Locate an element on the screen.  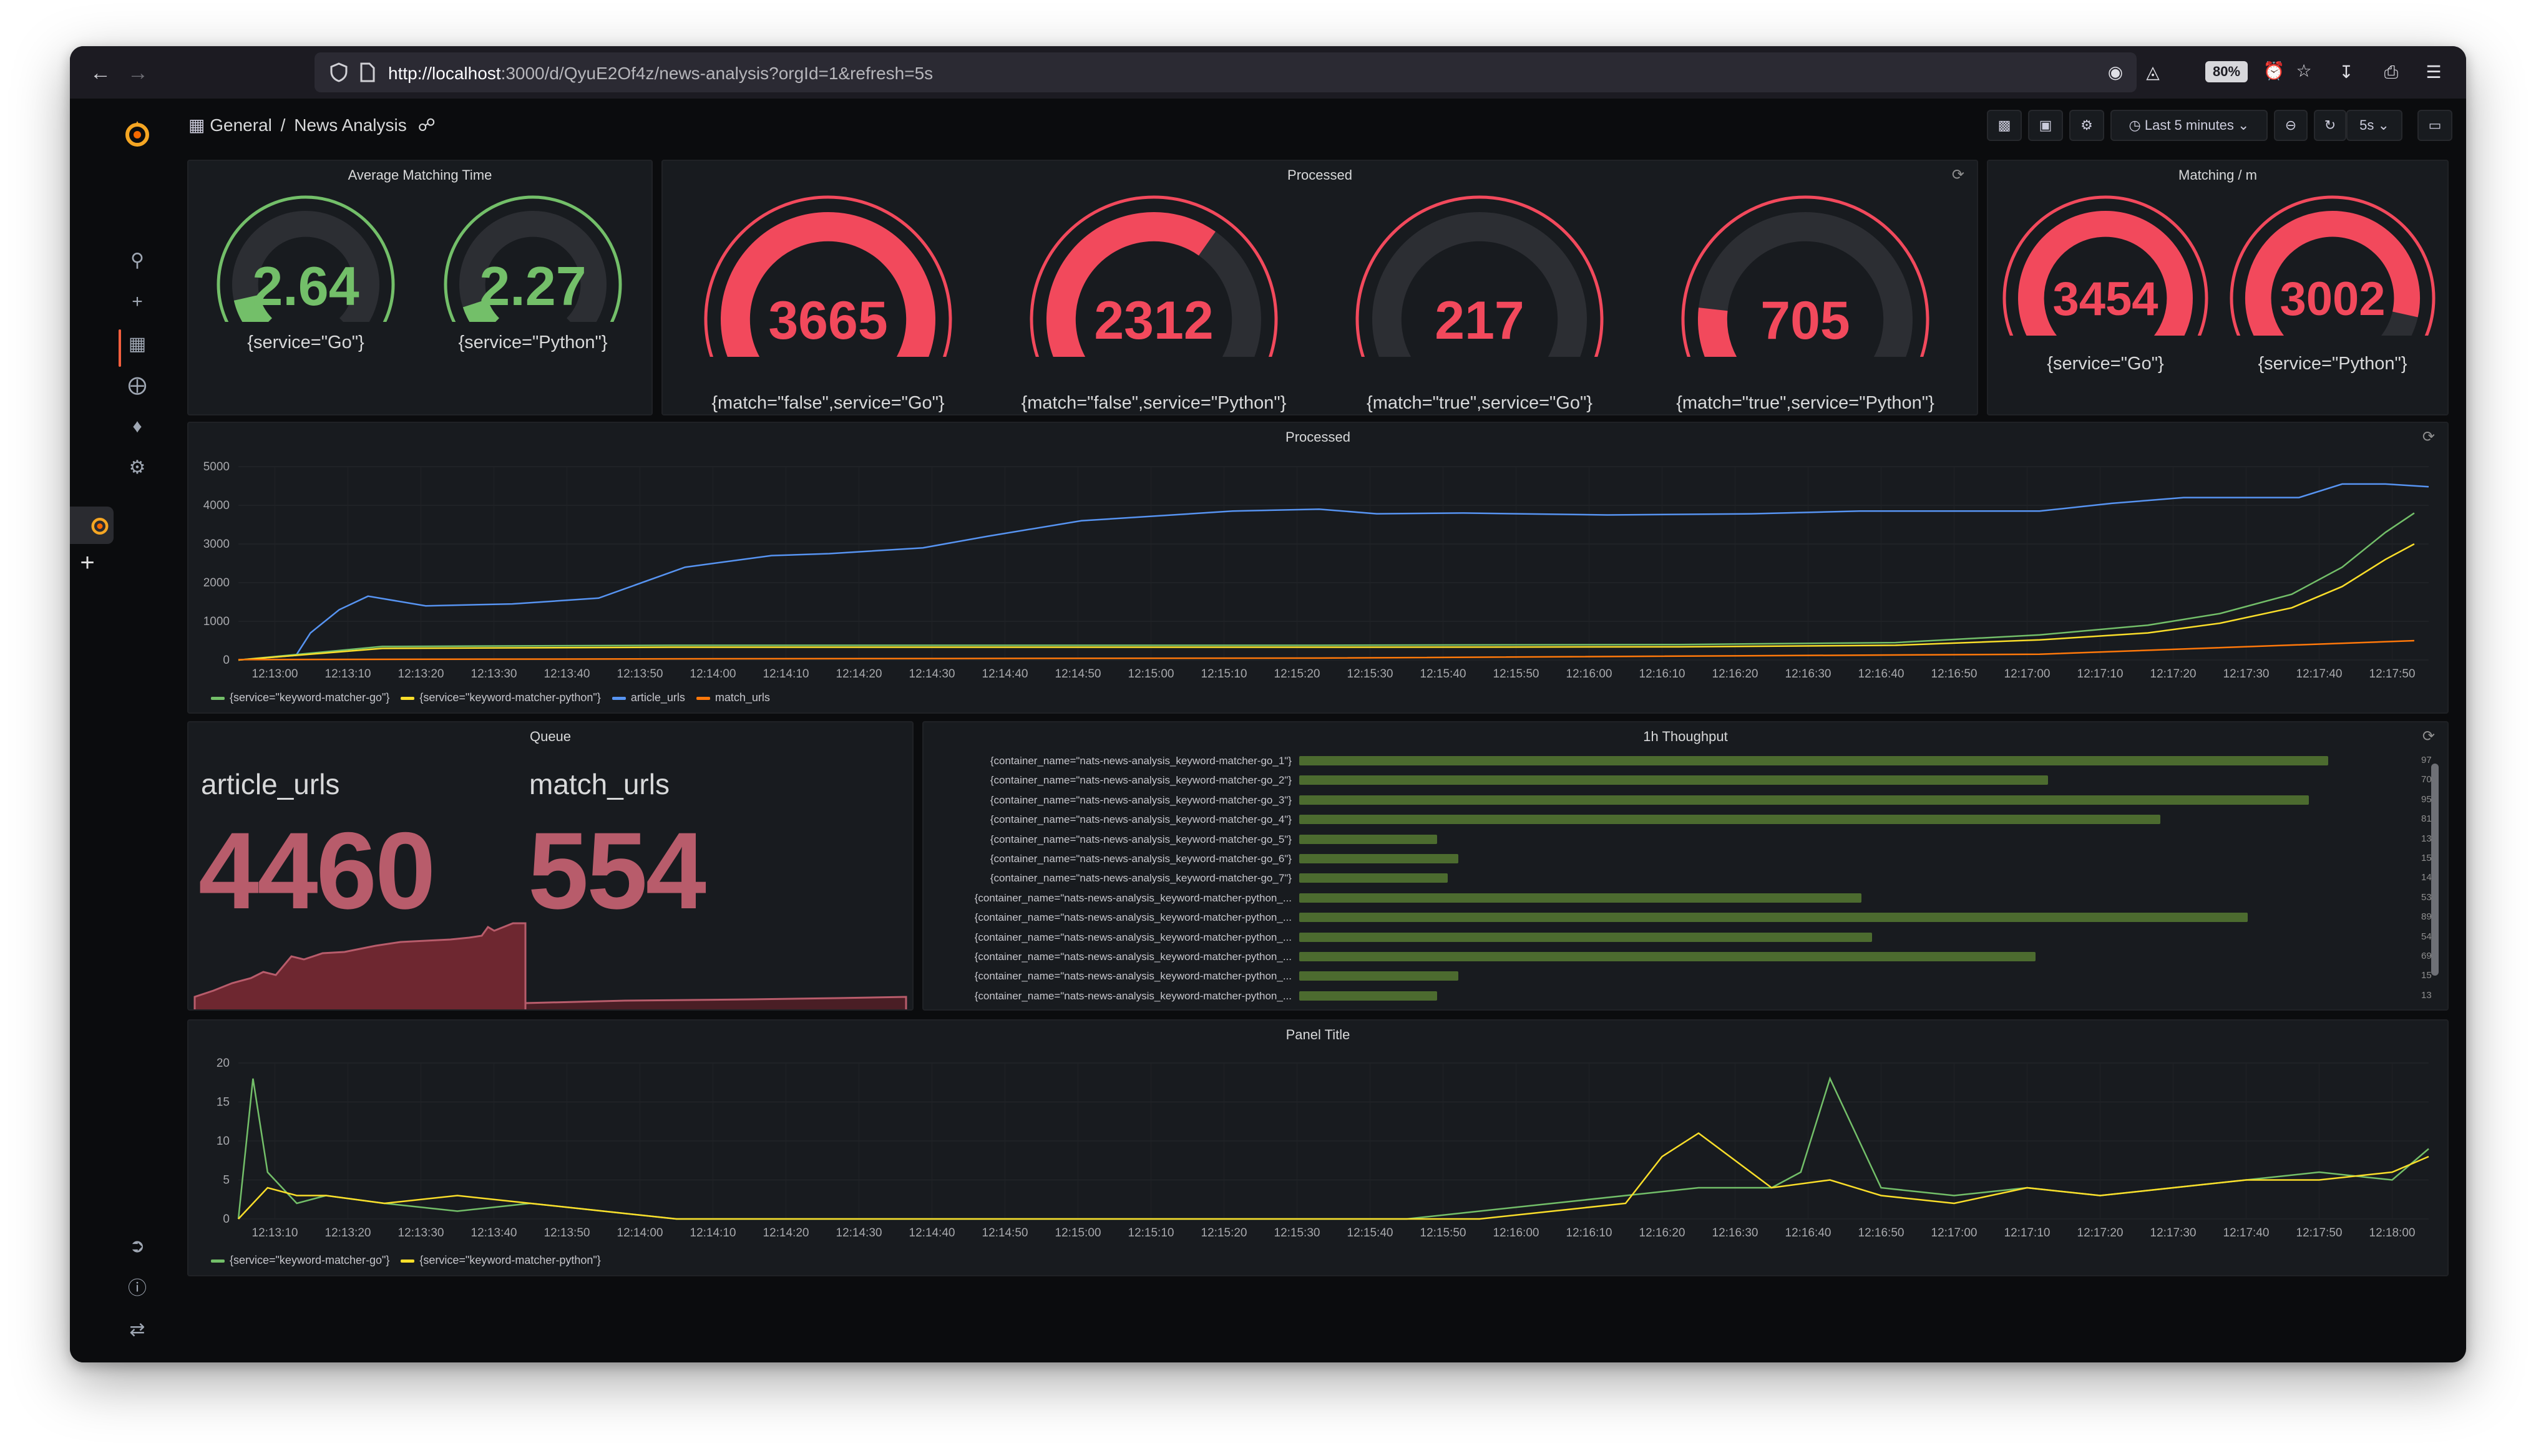
search-icon: ⚲ is located at coordinates (137, 261).